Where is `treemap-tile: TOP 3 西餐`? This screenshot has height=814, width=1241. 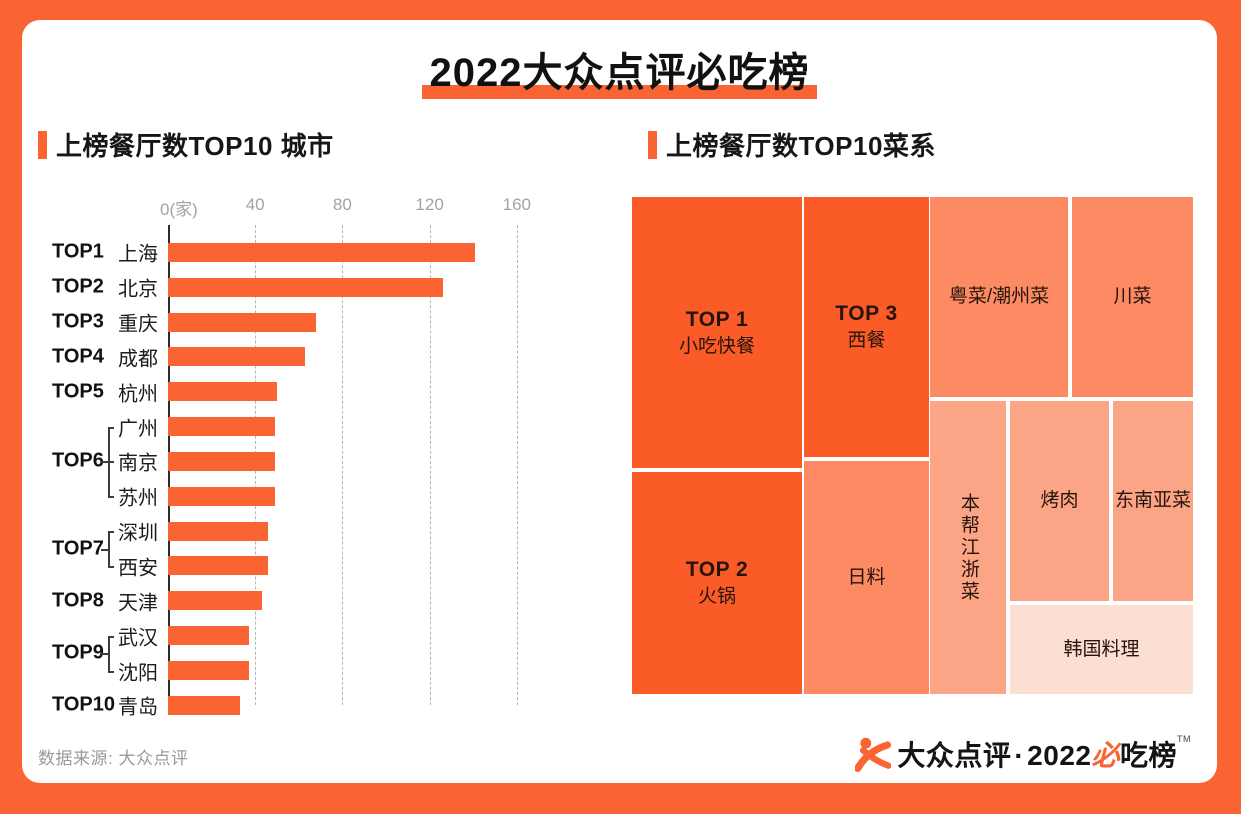 treemap-tile: TOP 3 西餐 is located at coordinates (866, 327).